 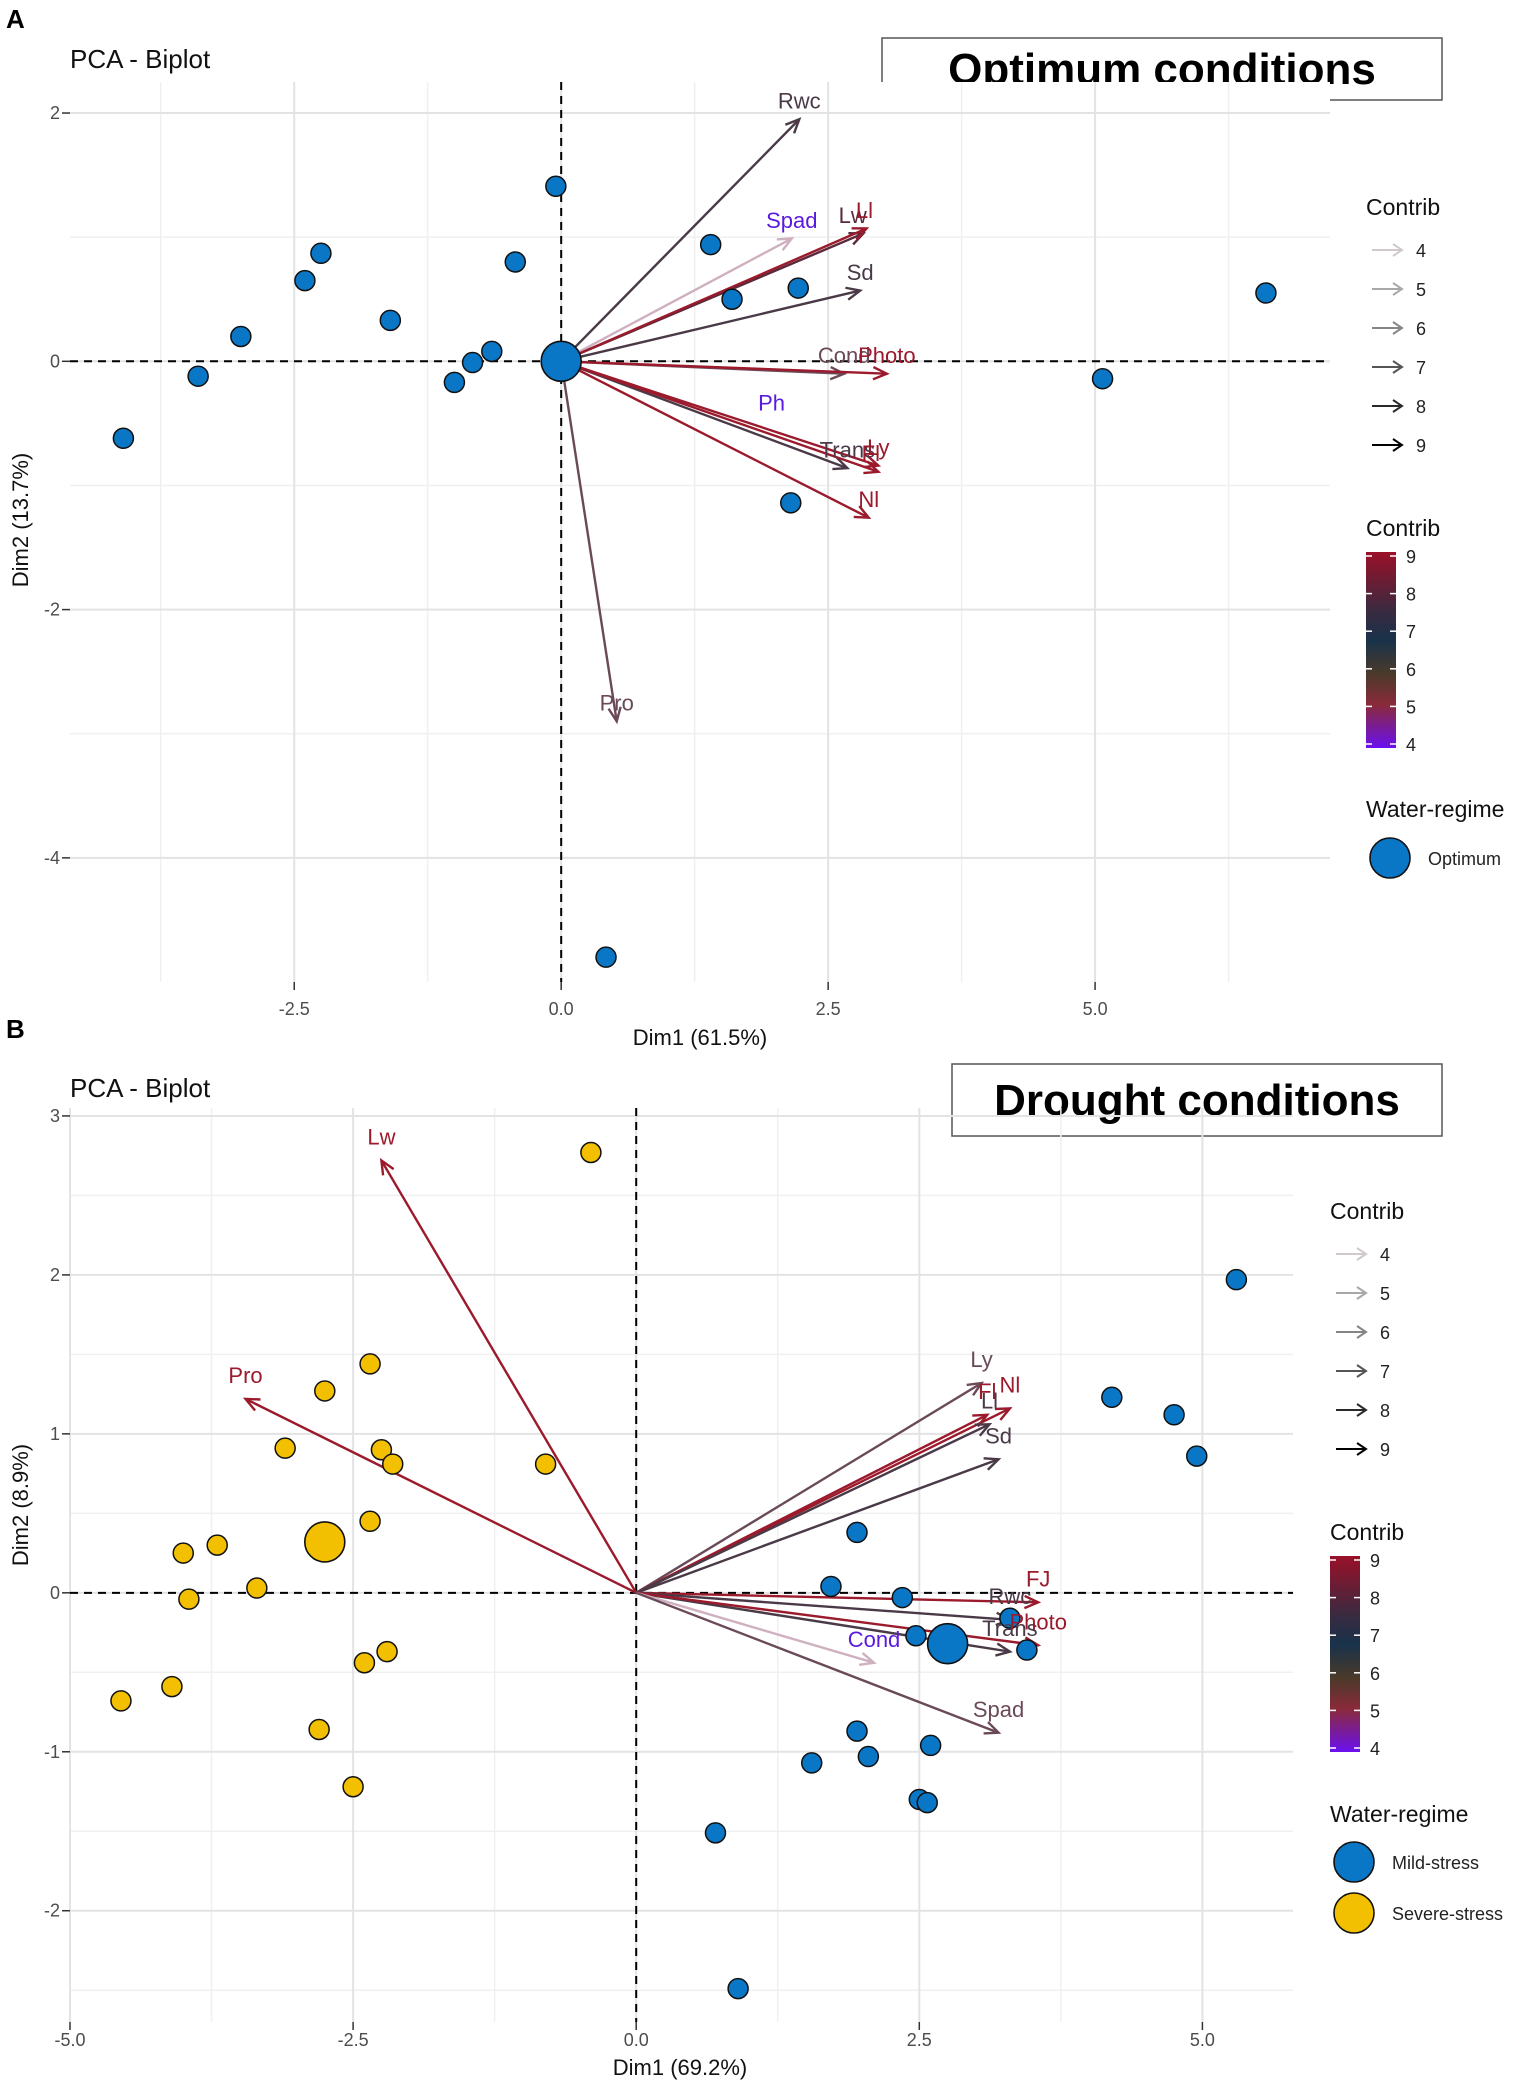 What do you see at coordinates (881, 373) in the screenshot?
I see `arrowhead-photo` at bounding box center [881, 373].